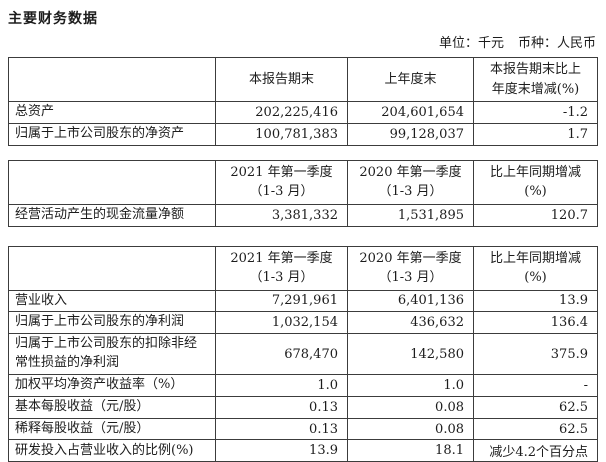 This screenshot has width=606, height=462. I want to click on table-row: 营业收入 7,291,961 6,401,136 13.9, so click(303, 301).